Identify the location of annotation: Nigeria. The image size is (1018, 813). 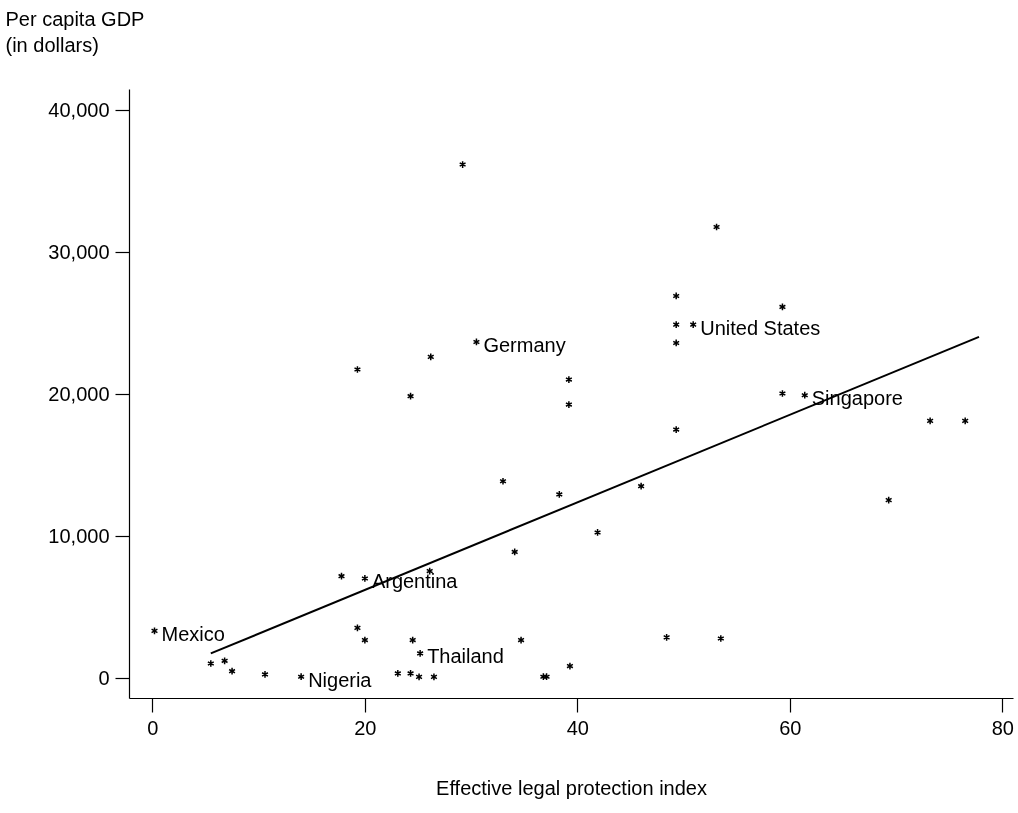
(340, 679).